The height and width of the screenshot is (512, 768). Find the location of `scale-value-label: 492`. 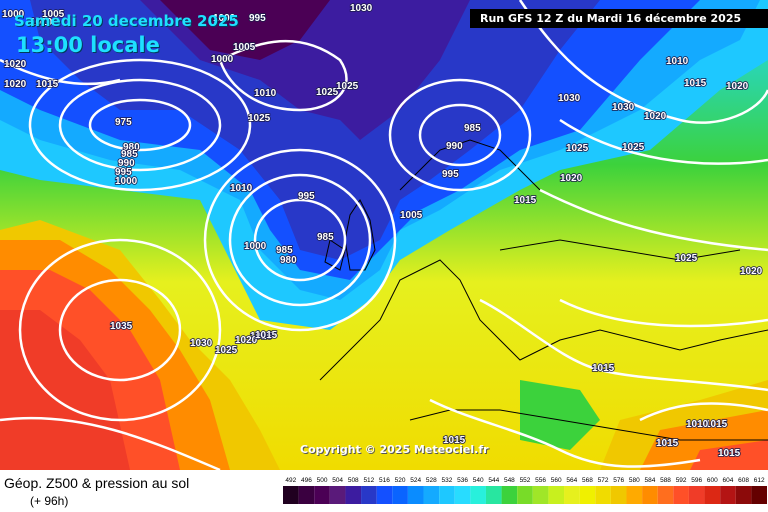

scale-value-label: 492 is located at coordinates (290, 480).